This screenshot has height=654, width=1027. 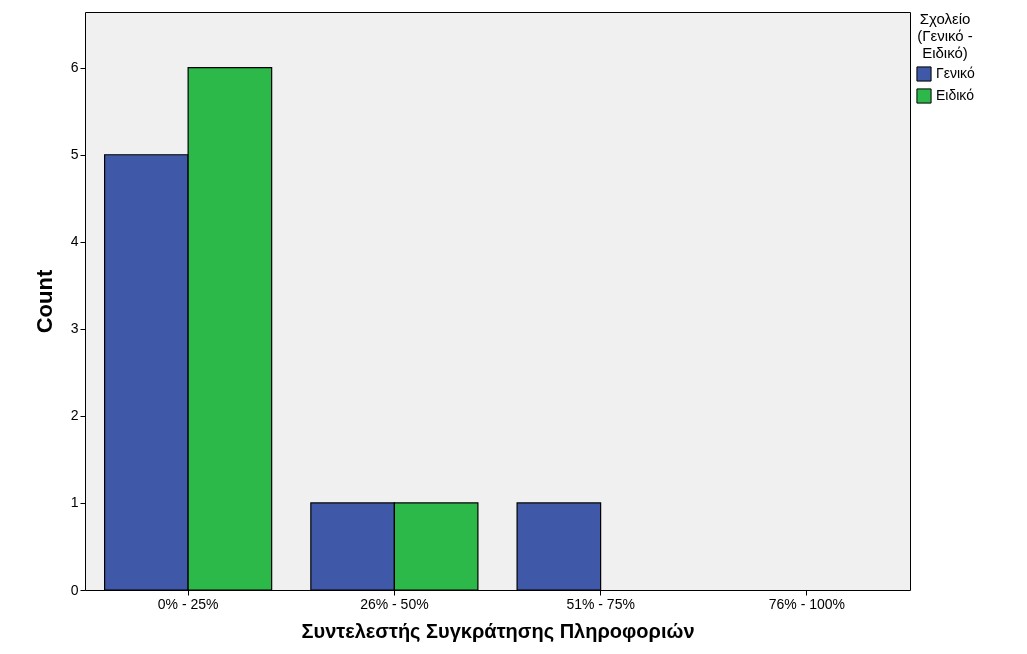 What do you see at coordinates (945, 35) in the screenshot?
I see `legend-title: Σχολείο (Γενικό - Ειδικό)` at bounding box center [945, 35].